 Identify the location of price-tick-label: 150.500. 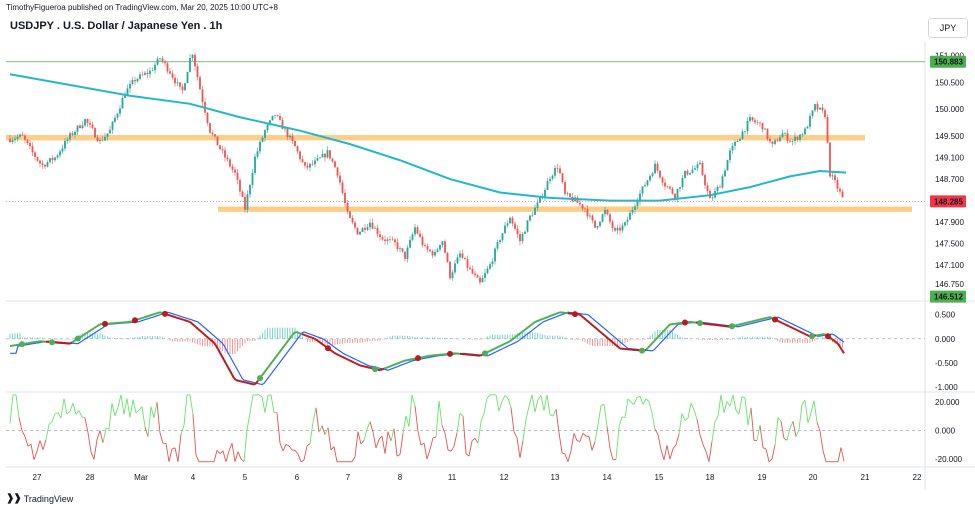
(949, 82).